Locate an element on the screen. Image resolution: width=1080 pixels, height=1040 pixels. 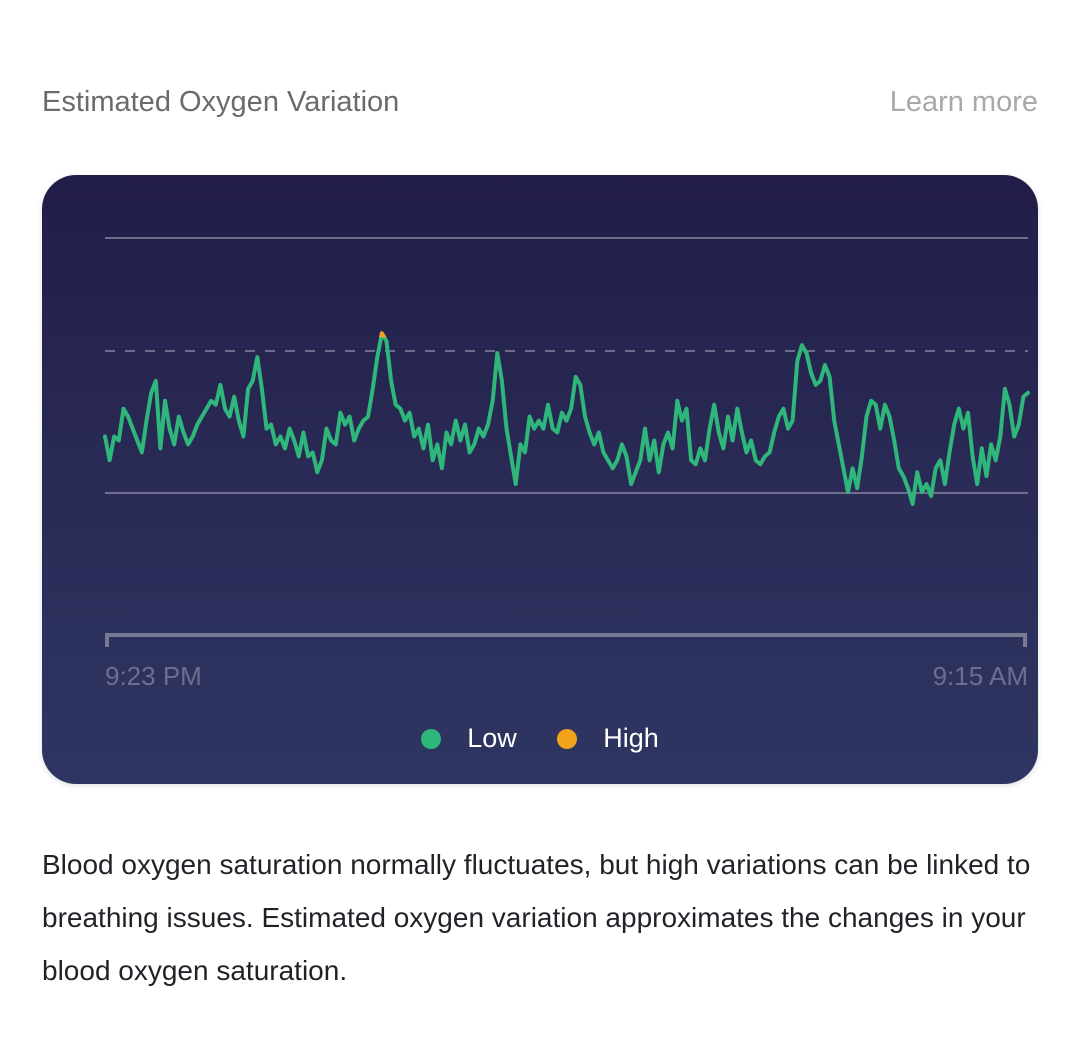
oxygen-variation-line is located at coordinates (566, 418).